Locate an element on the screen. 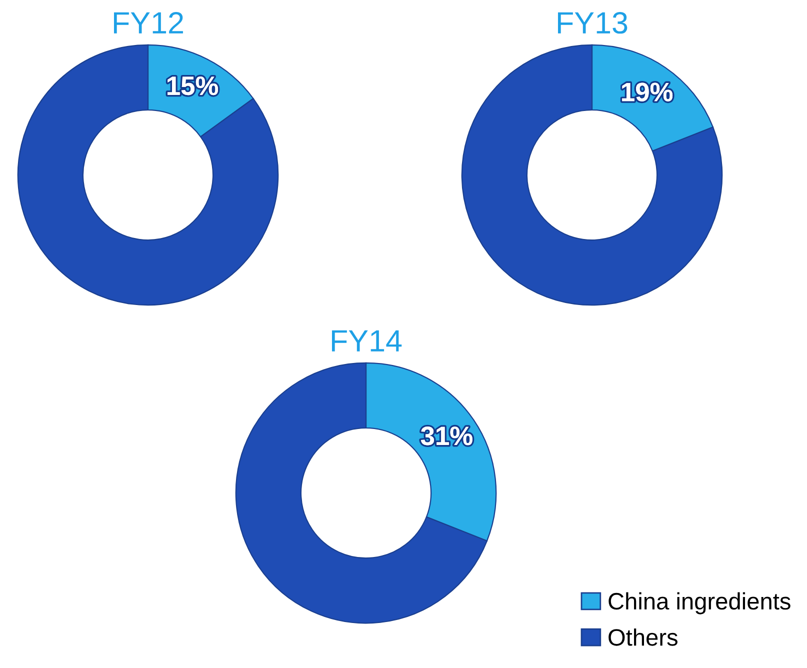  legend-label: China ingredients is located at coordinates (699, 603).